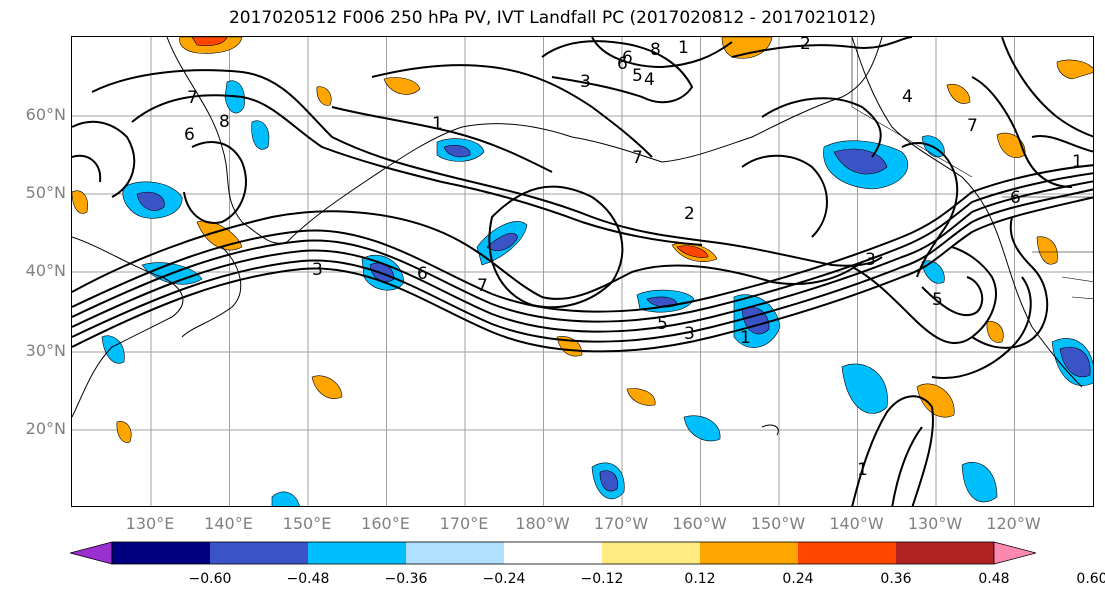 The image size is (1105, 601). What do you see at coordinates (1090, 579) in the screenshot?
I see `colorbar-tick-label: 0.60` at bounding box center [1090, 579].